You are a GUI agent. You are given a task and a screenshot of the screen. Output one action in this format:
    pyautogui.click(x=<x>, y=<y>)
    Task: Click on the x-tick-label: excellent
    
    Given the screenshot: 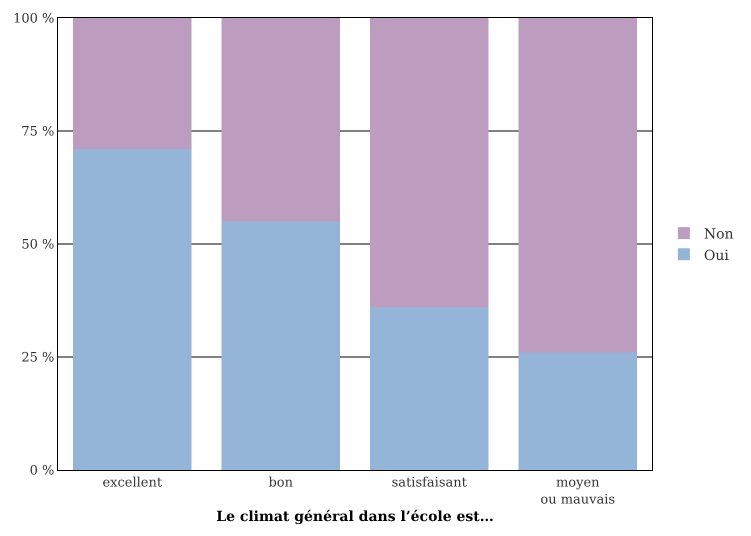 What is the action you would take?
    pyautogui.click(x=132, y=483)
    